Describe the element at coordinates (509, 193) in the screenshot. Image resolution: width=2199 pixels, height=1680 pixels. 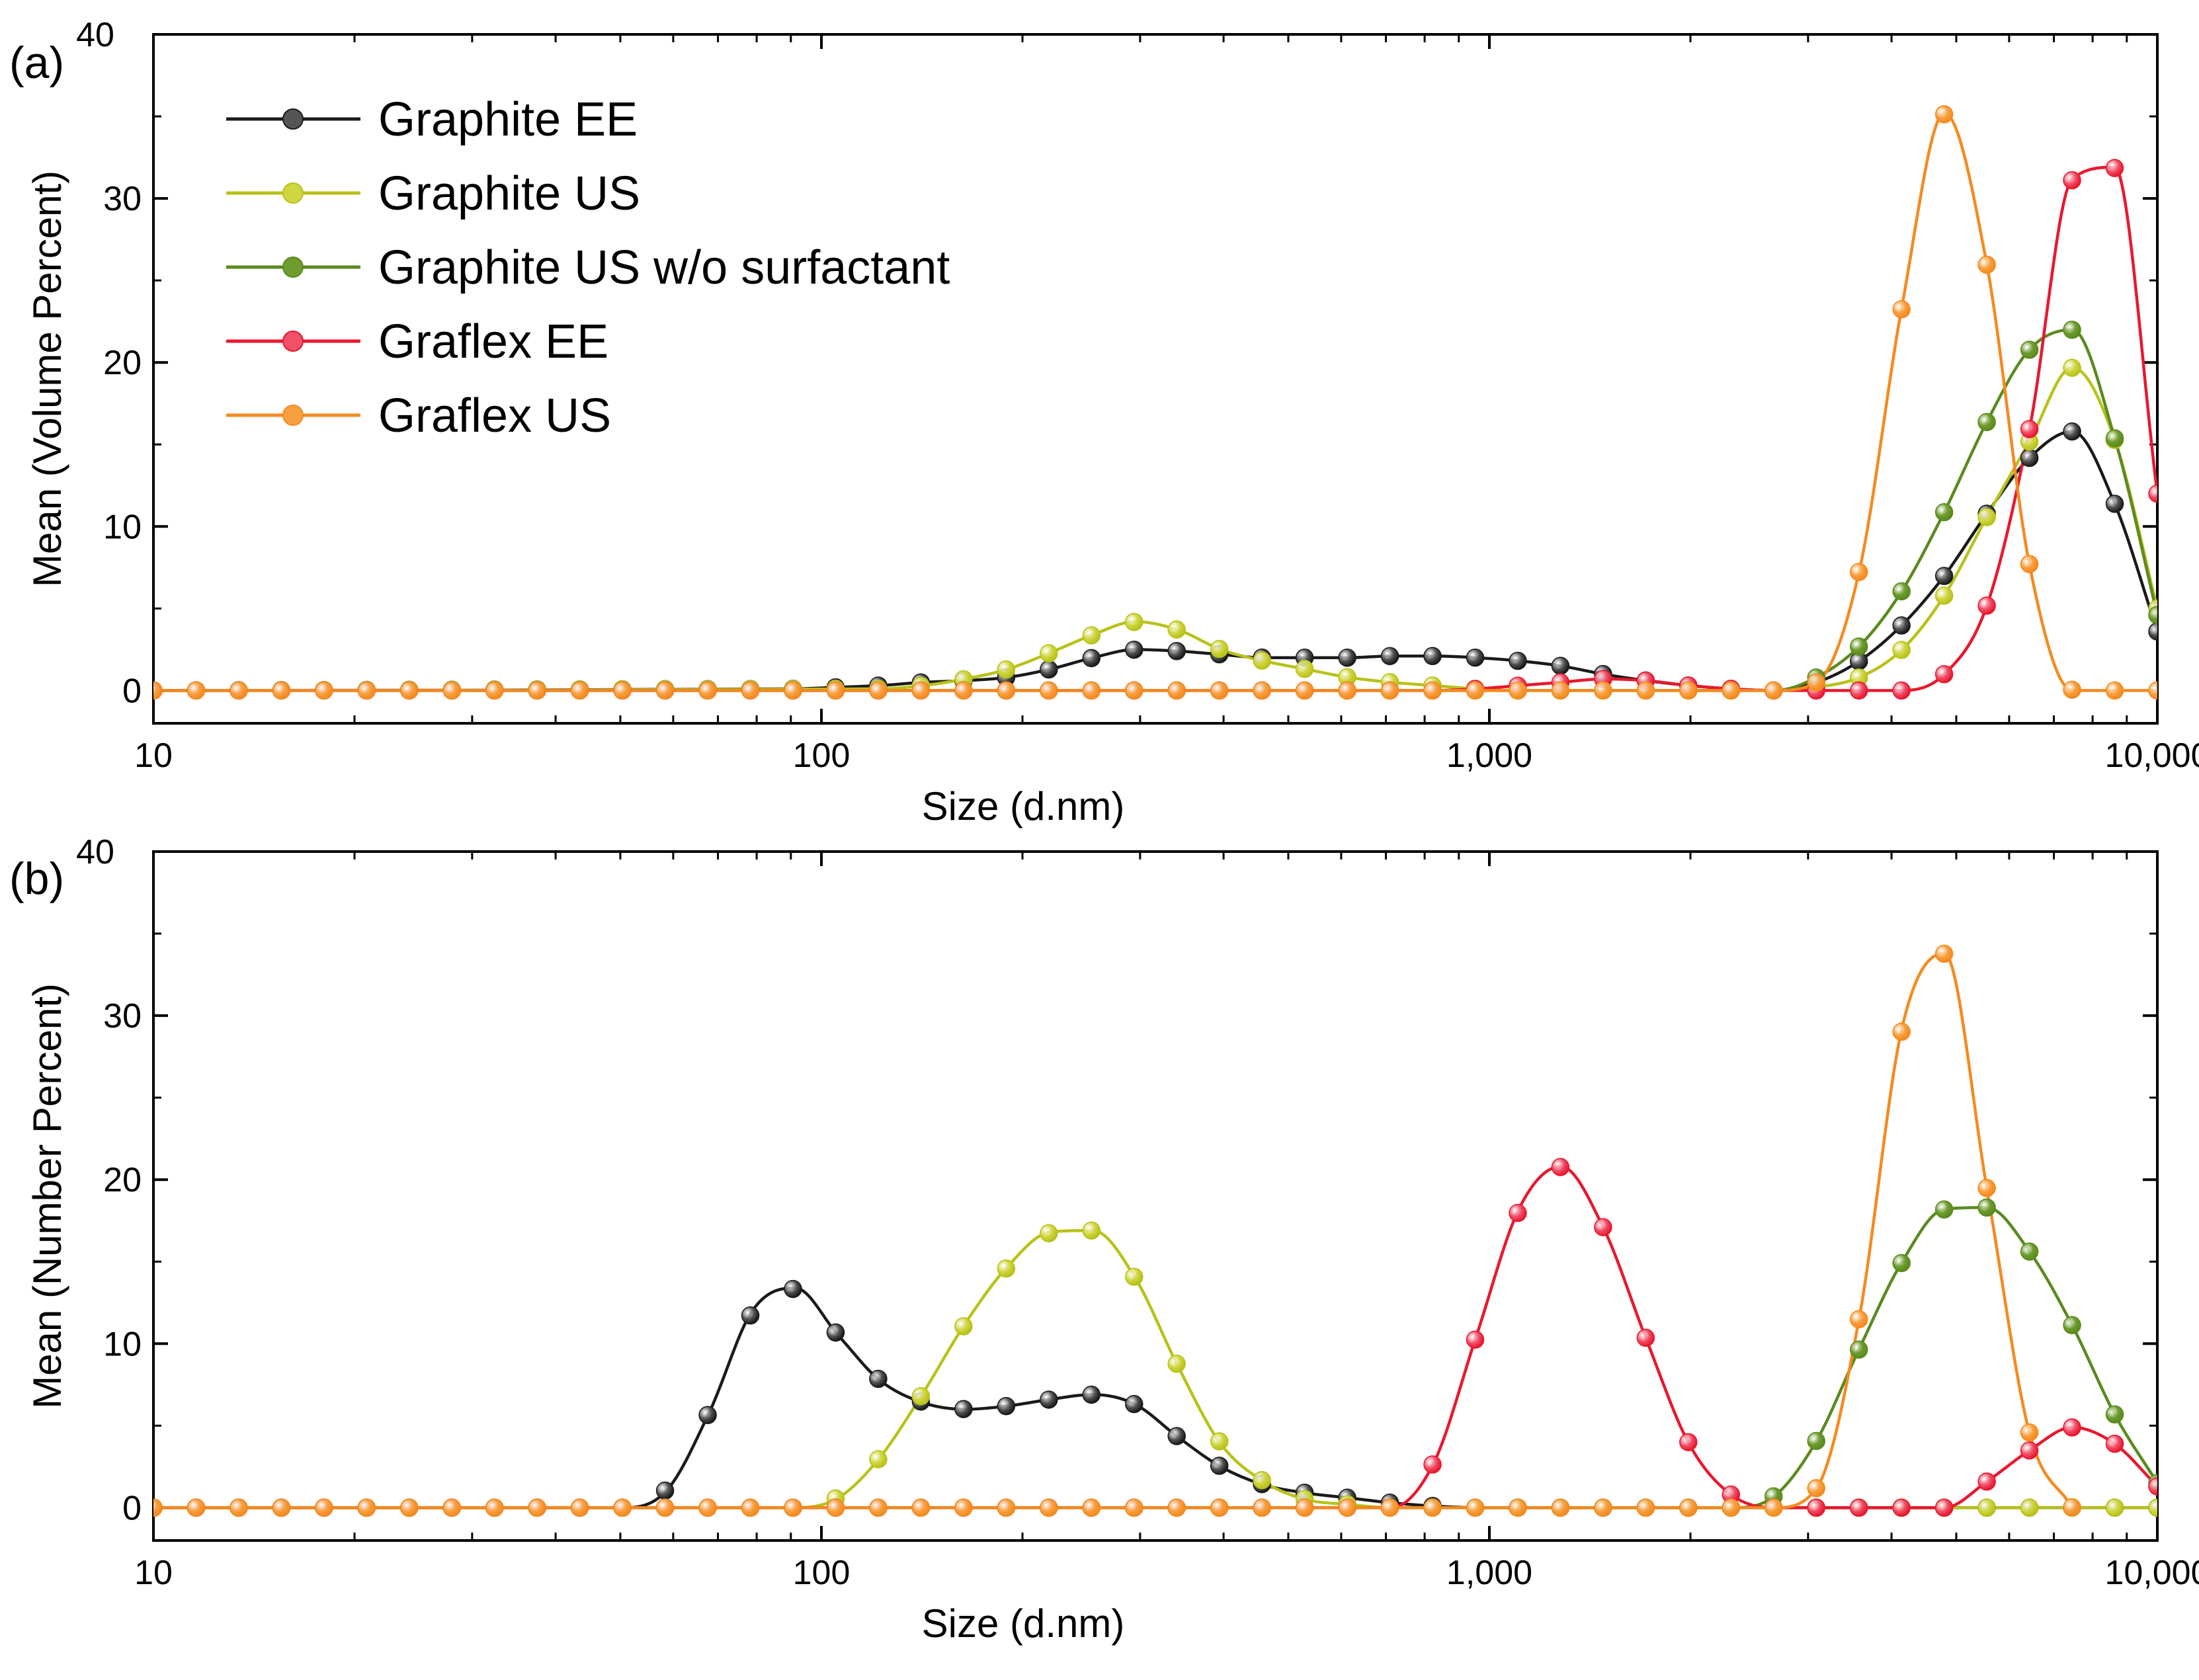
I see `legend-label: Graphite US` at that location.